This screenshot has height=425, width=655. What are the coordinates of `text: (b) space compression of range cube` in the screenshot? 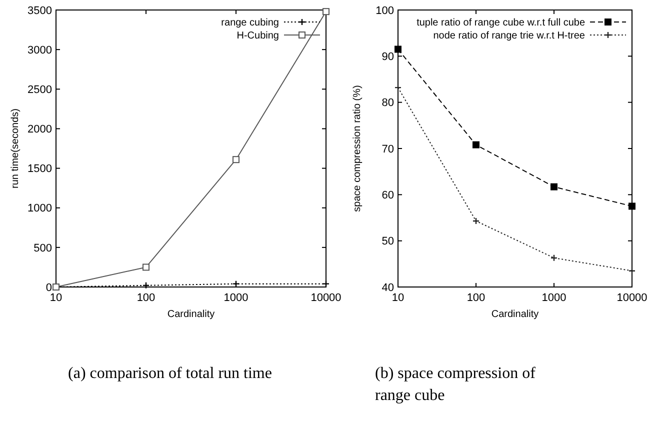 It's located at (455, 384).